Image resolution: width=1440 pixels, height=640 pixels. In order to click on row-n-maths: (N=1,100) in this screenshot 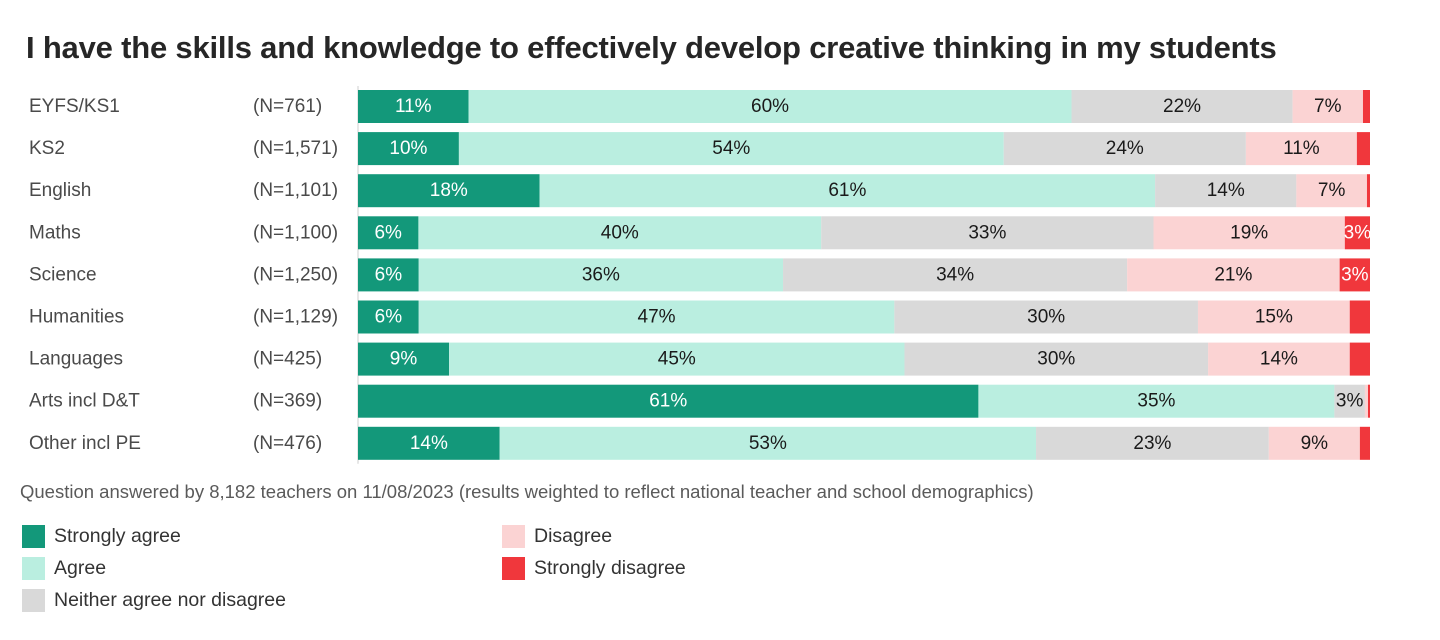, I will do `click(295, 232)`.